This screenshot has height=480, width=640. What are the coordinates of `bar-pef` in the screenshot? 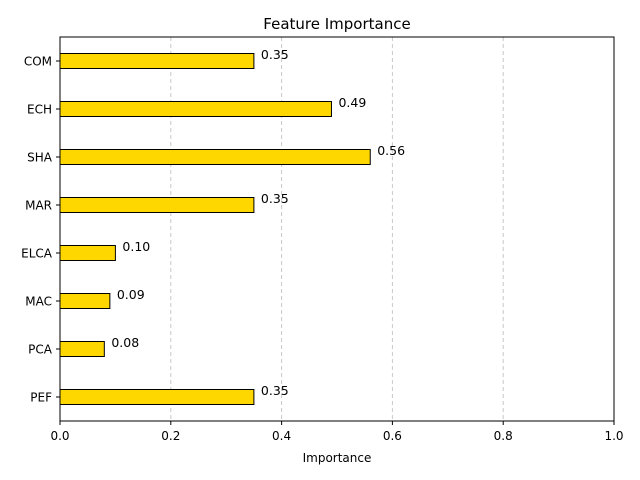 It's located at (157, 397).